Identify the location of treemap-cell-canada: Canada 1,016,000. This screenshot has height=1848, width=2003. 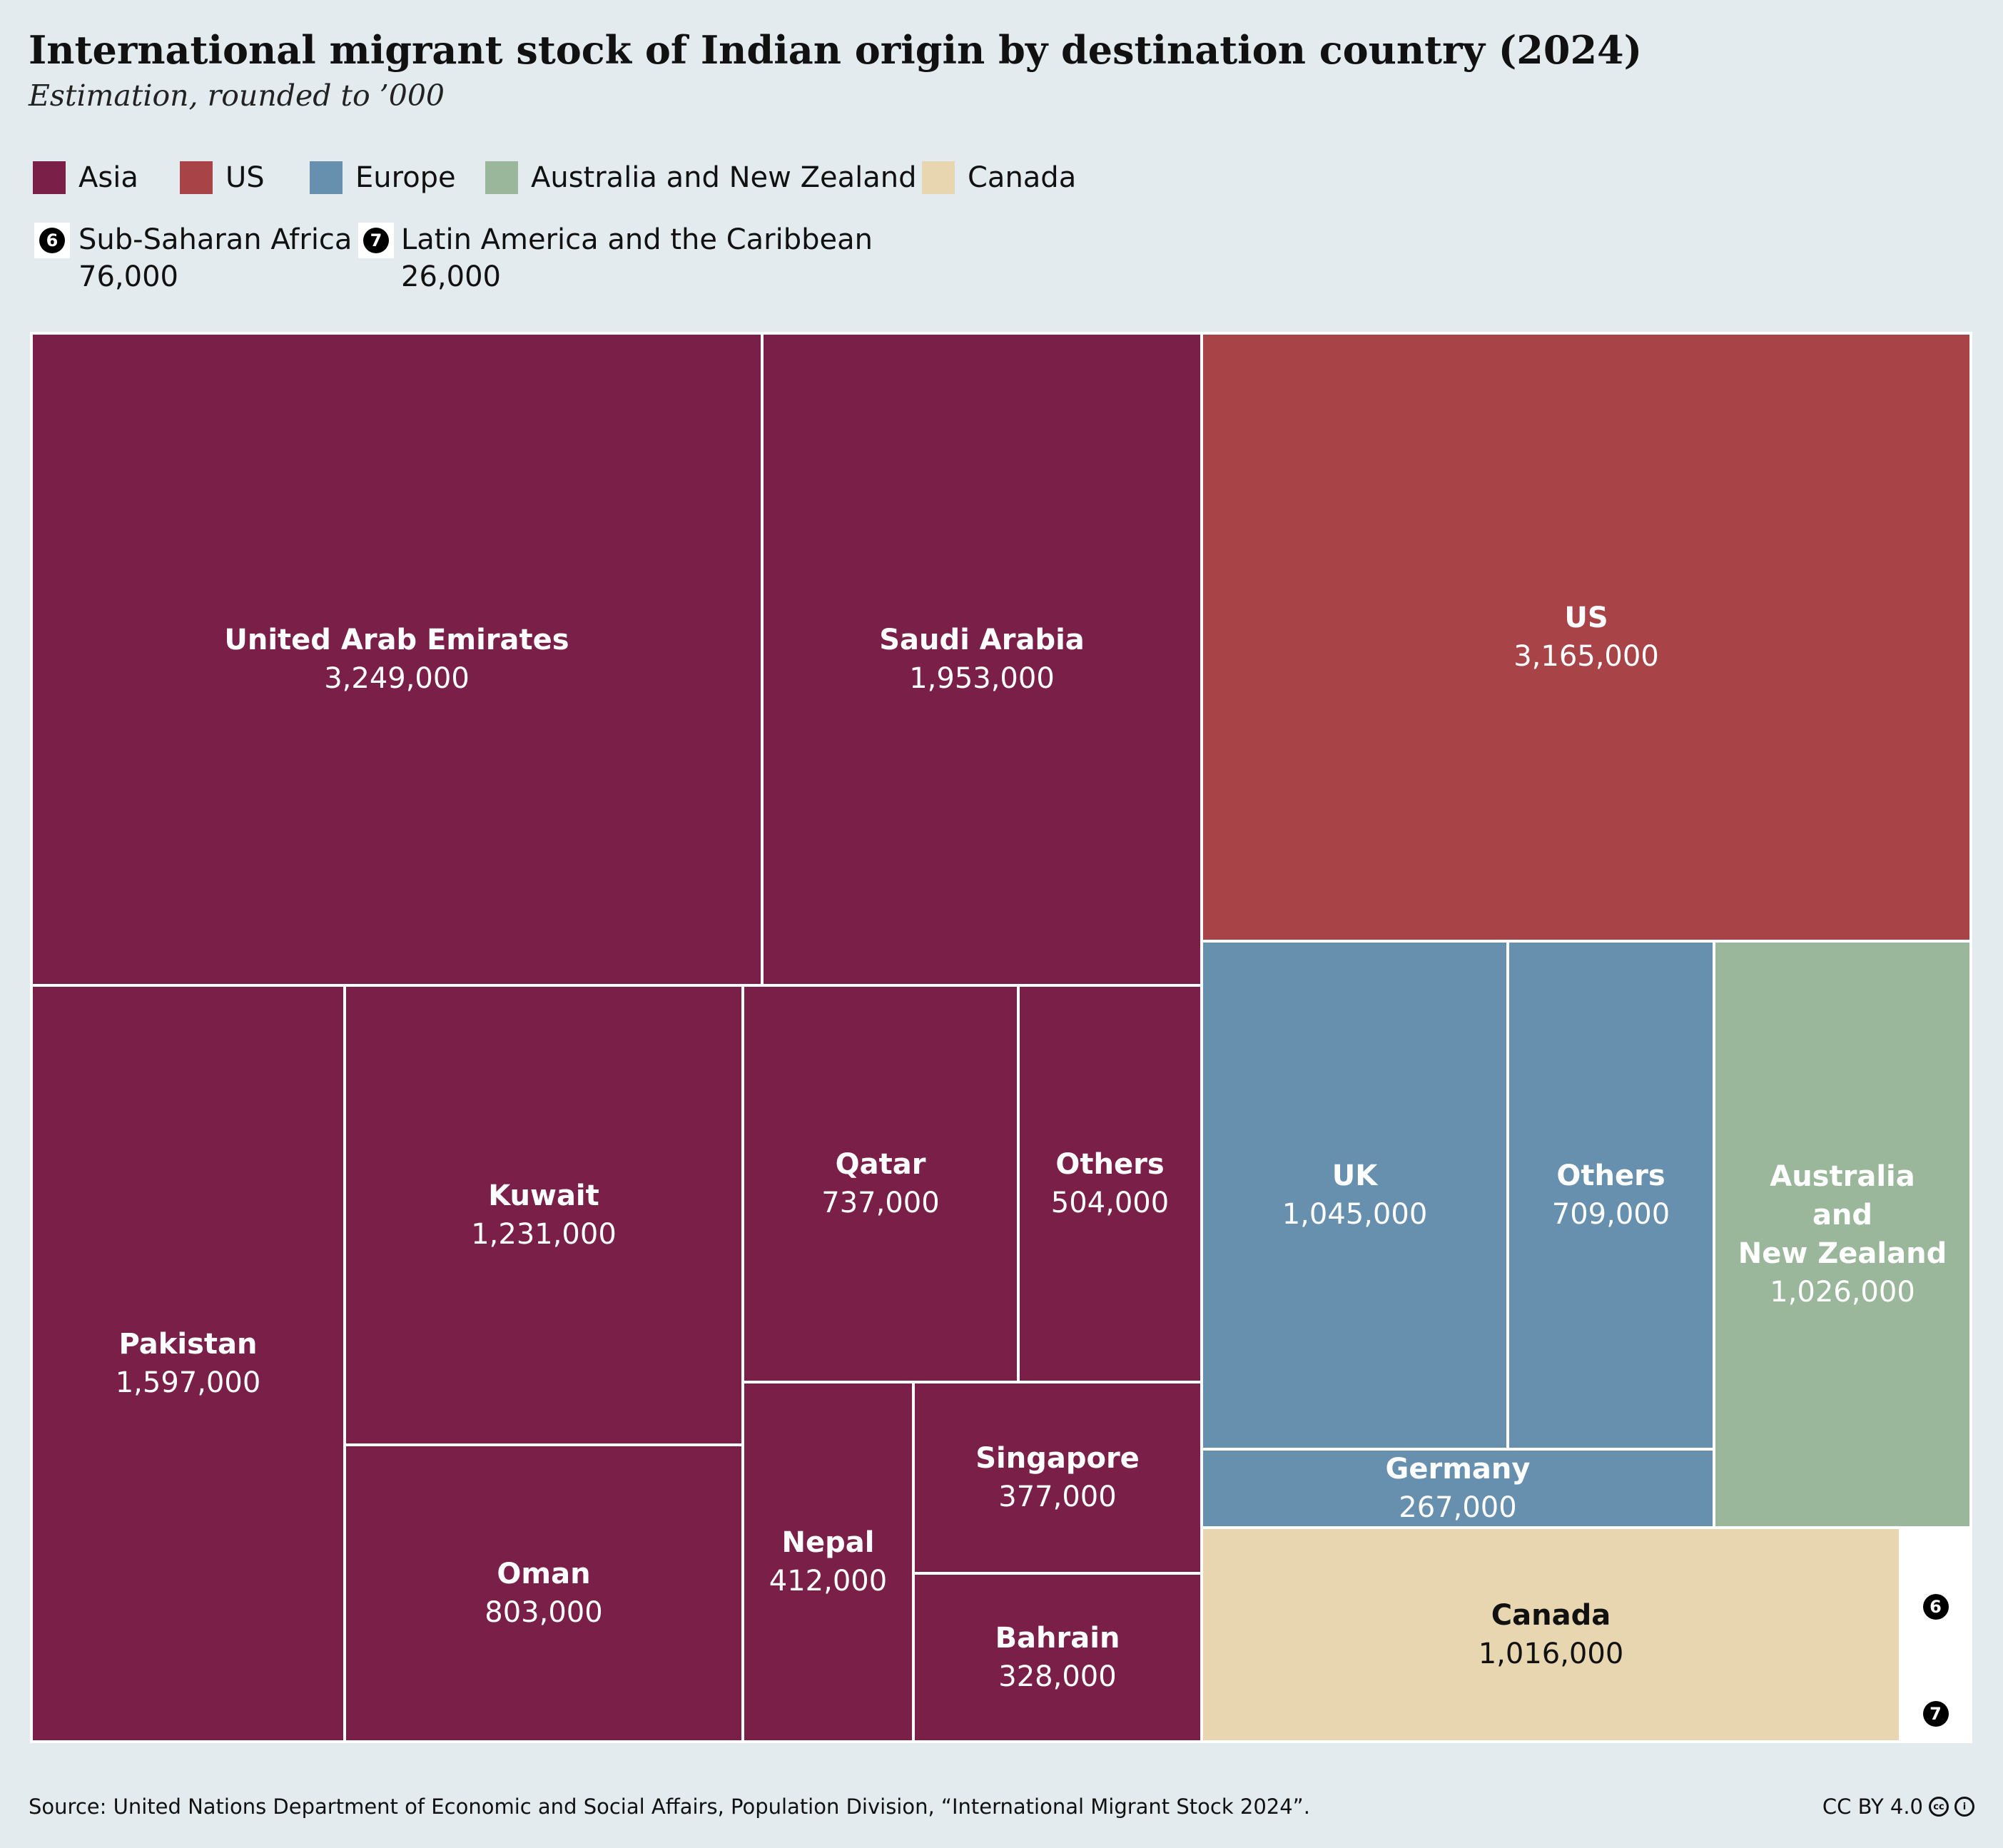
(1551, 1635).